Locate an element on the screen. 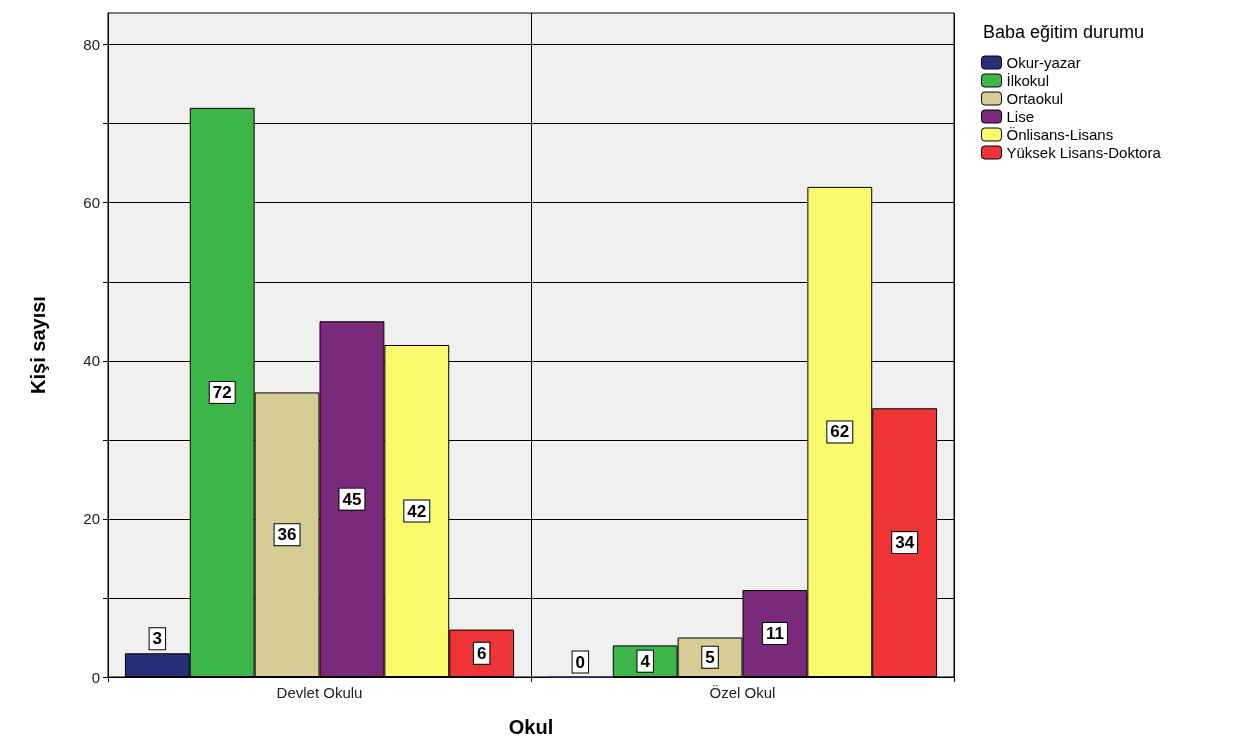 The image size is (1249, 756). data-label: 72 is located at coordinates (222, 392).